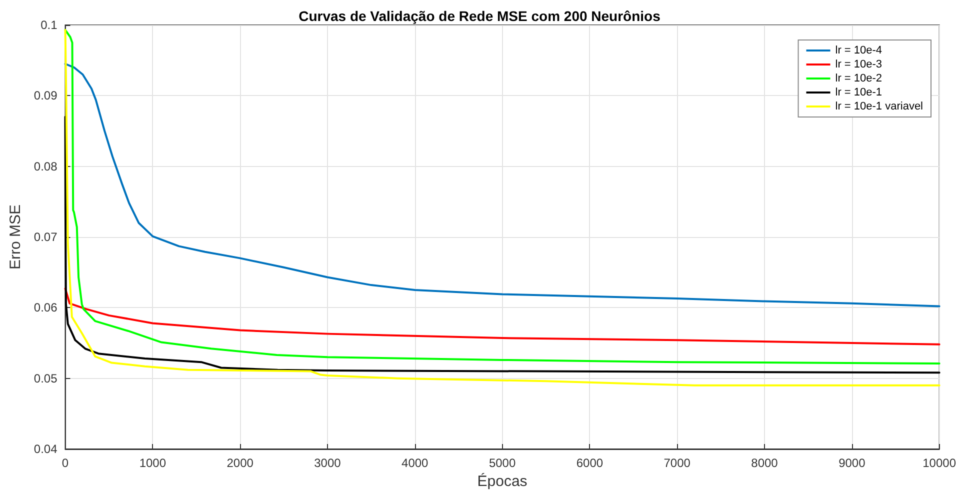 The image size is (959, 494). Describe the element at coordinates (939, 463) in the screenshot. I see `x-tick-label: 10000` at that location.